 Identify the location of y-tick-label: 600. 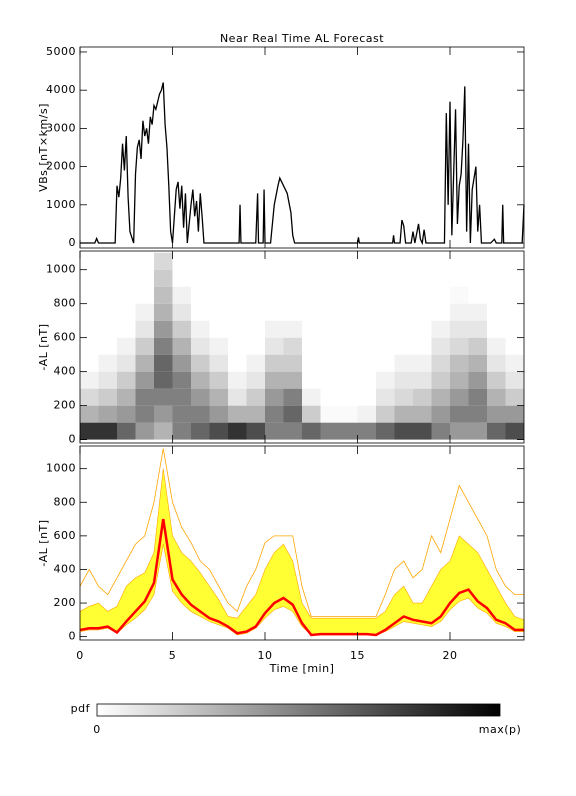
(65, 535).